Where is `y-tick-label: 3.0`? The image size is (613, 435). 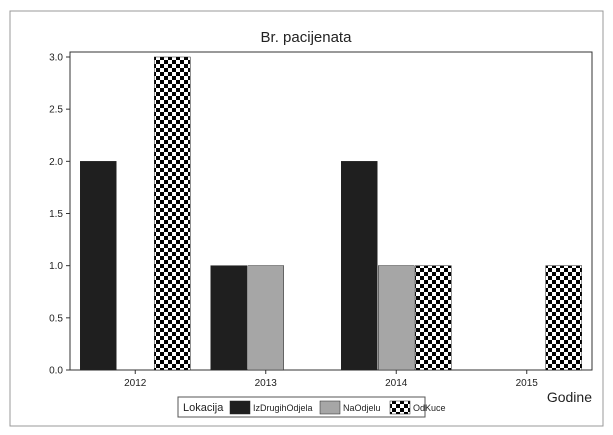
y-tick-label: 3.0 is located at coordinates (56, 58).